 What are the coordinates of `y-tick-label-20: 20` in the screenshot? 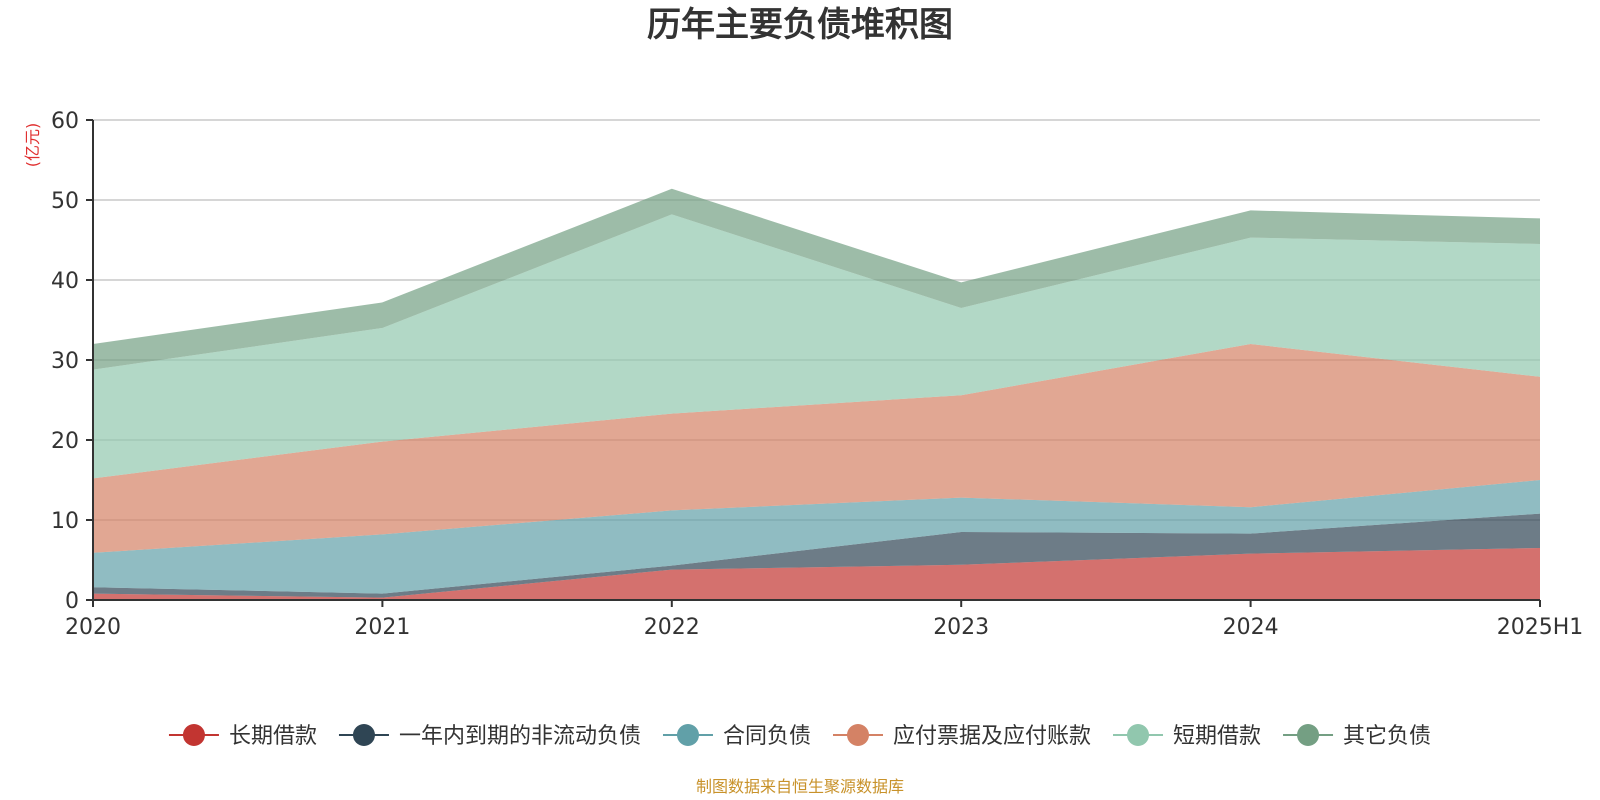 It's located at (65, 441).